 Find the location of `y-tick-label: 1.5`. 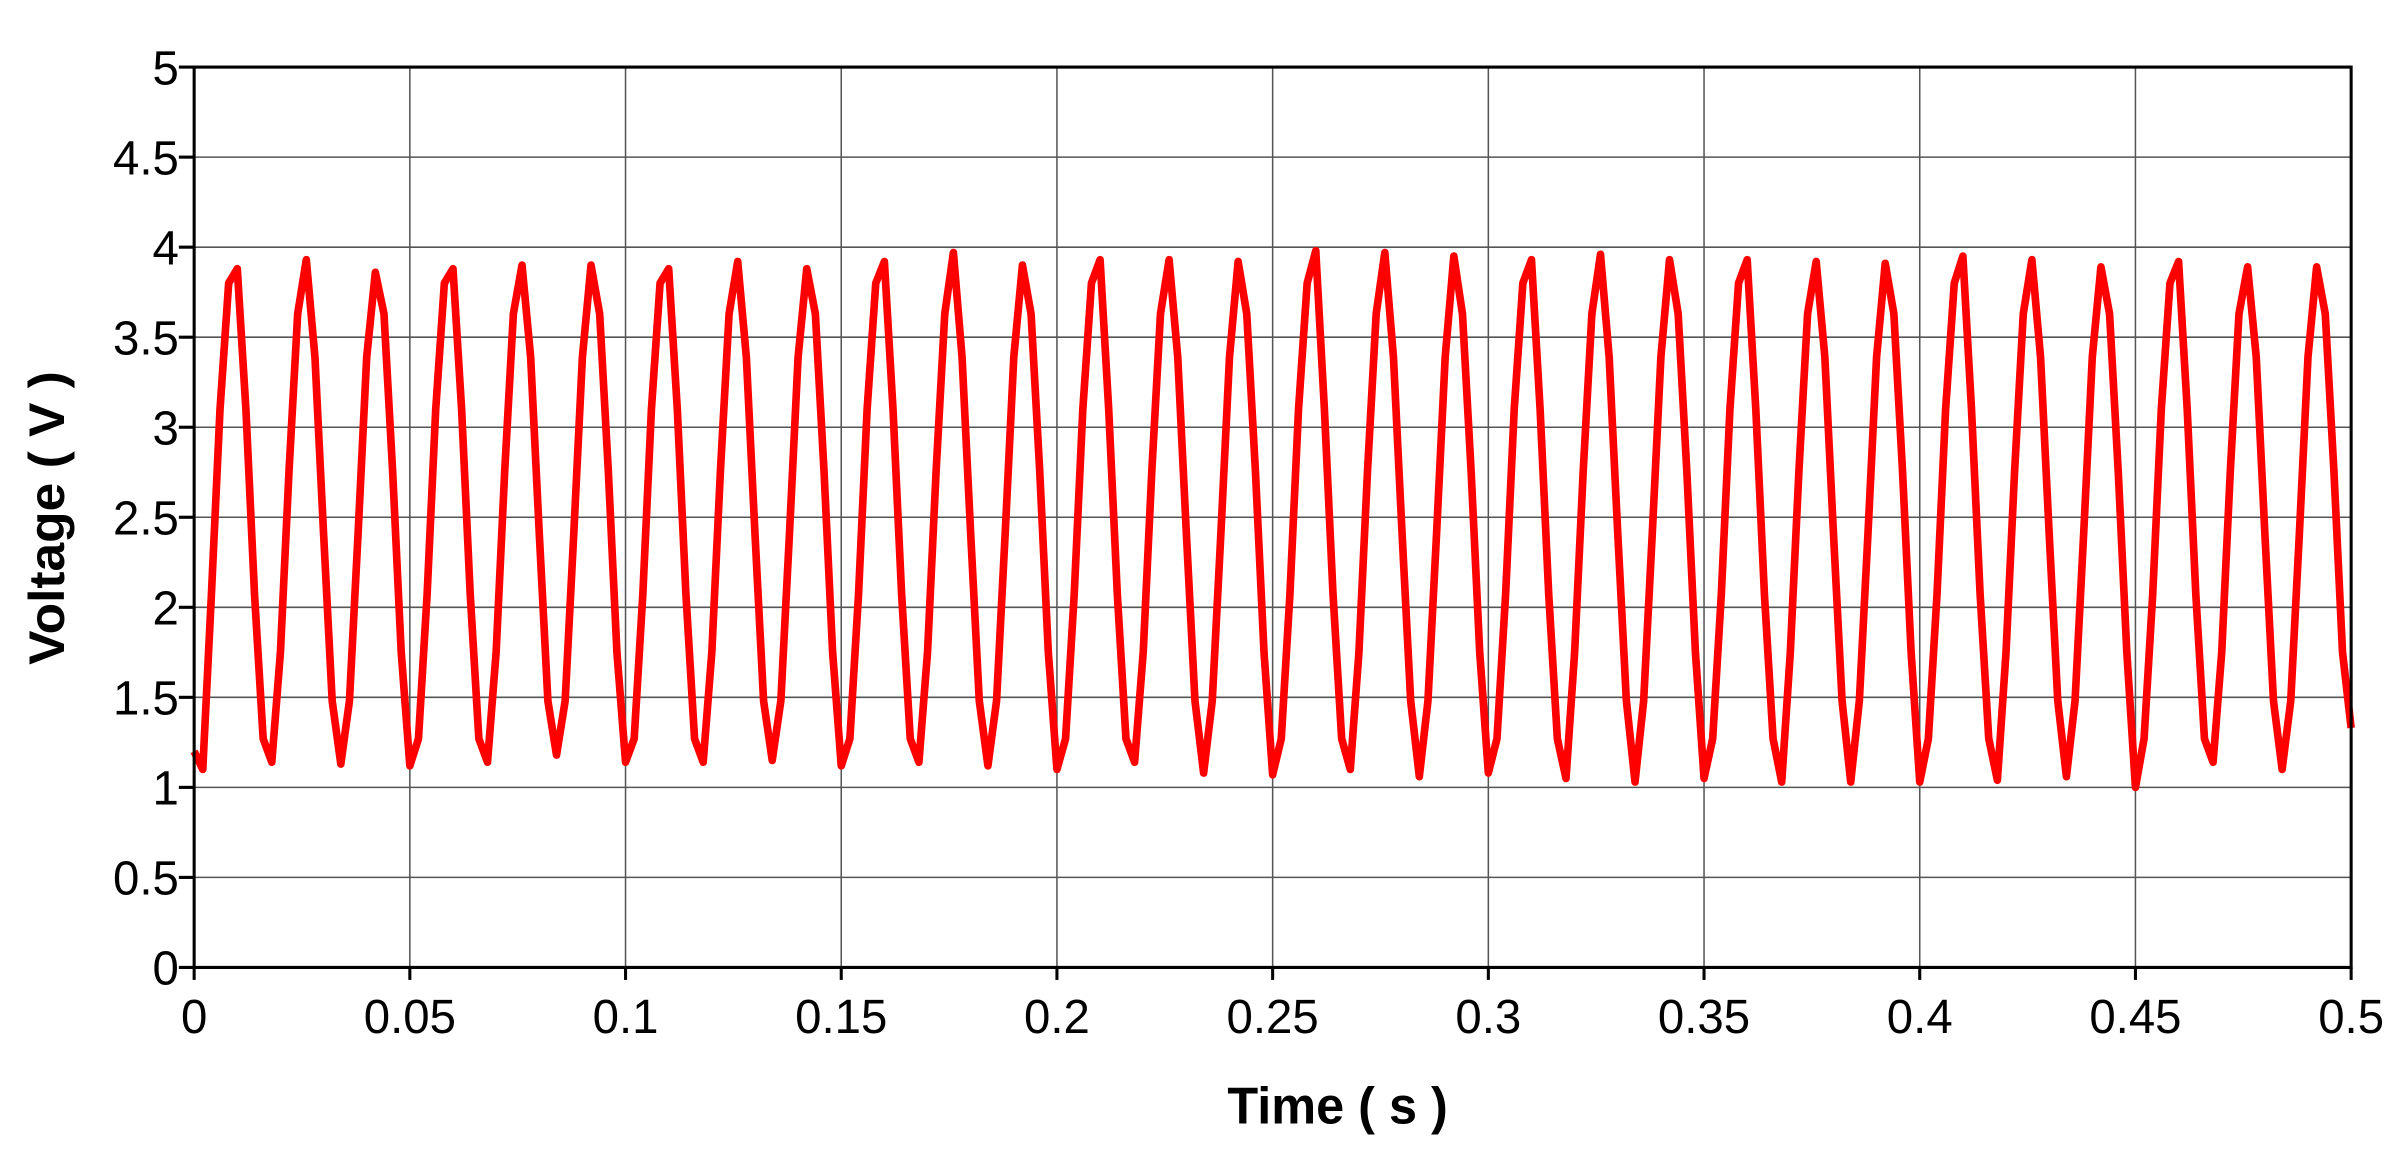

y-tick-label: 1.5 is located at coordinates (146, 699).